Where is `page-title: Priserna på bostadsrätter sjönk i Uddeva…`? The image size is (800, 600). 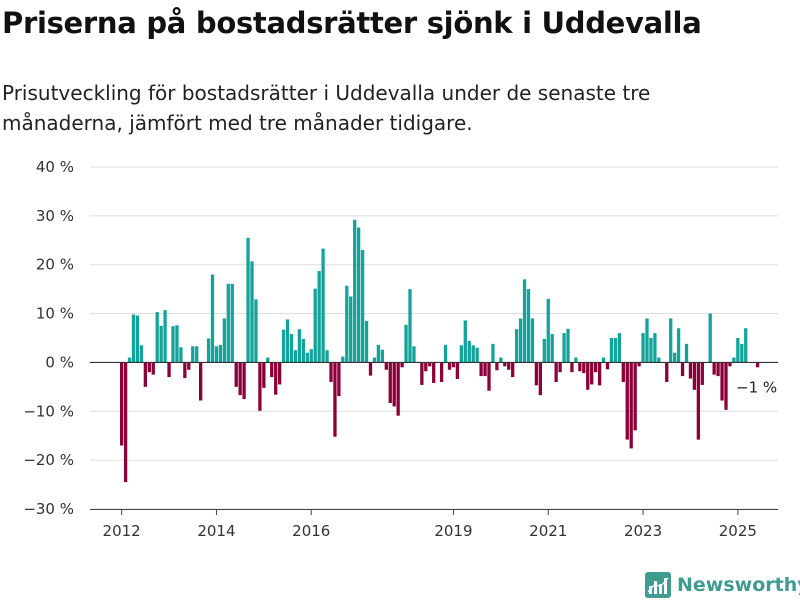 page-title: Priserna på bostadsrätter sjönk i Uddeva… is located at coordinates (352, 23).